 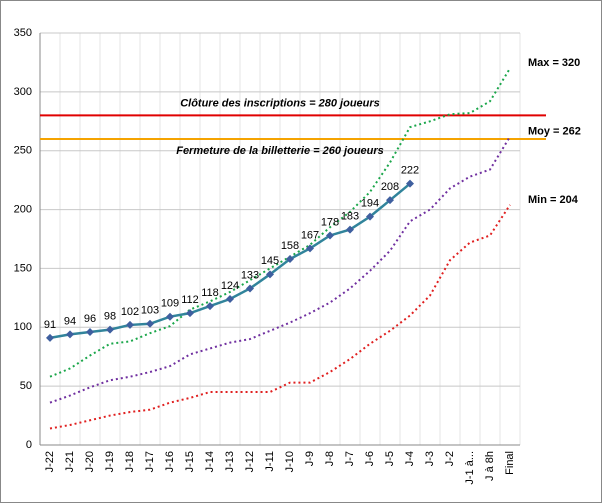 What do you see at coordinates (330, 458) in the screenshot?
I see `x-tick-label: J-8` at bounding box center [330, 458].